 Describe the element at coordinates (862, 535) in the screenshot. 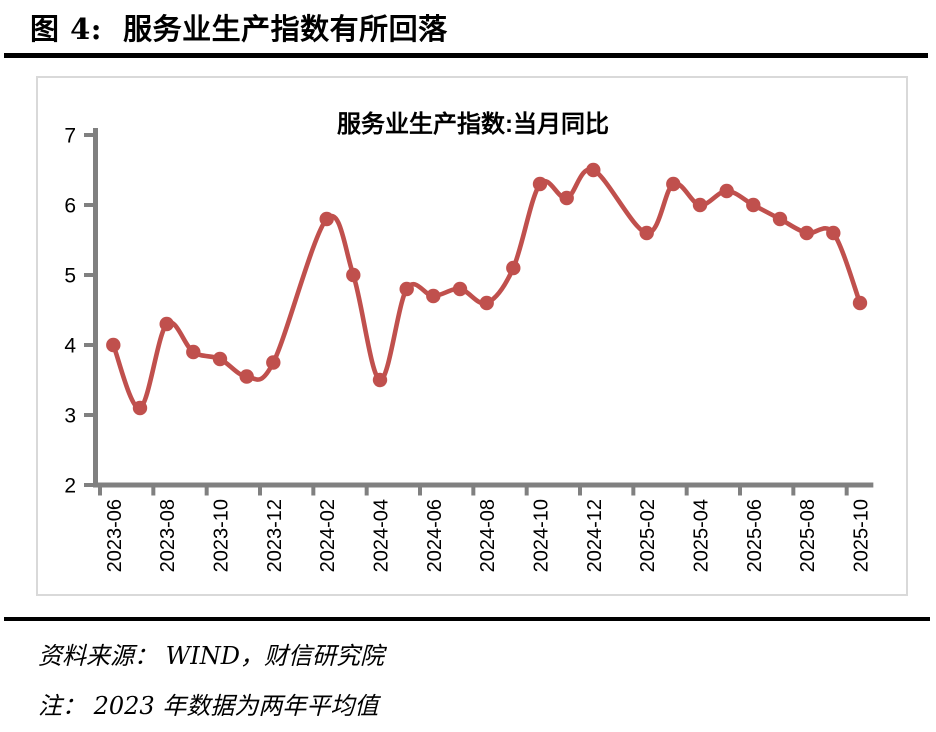

I see `x-tick-label: 2025-10` at that location.